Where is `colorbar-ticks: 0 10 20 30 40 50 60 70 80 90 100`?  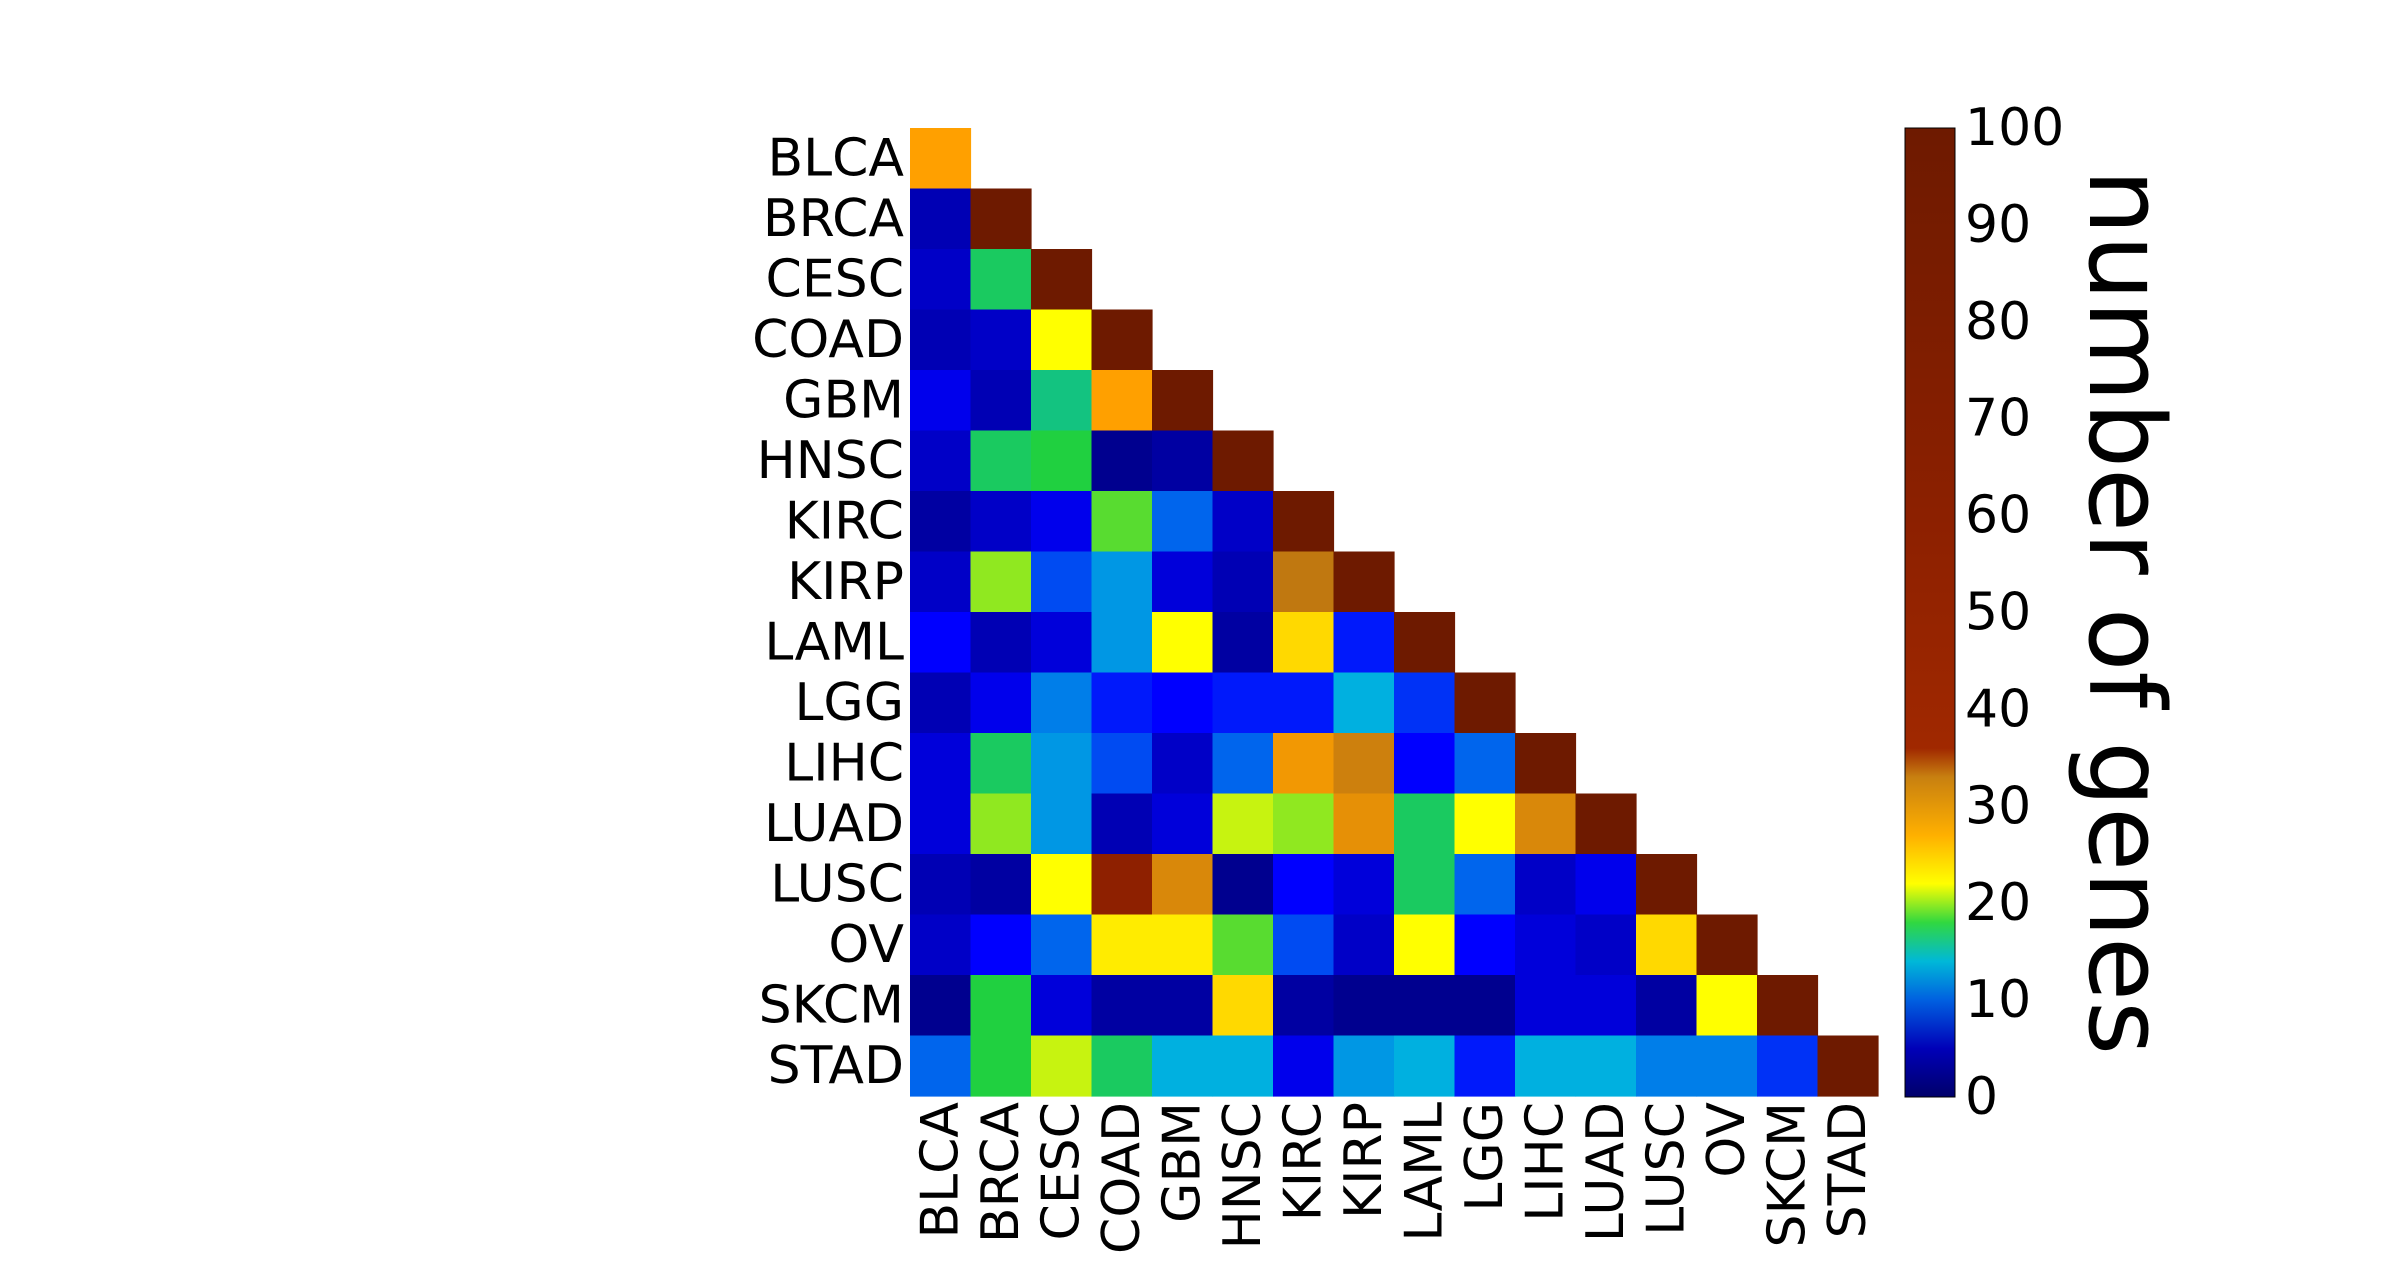 colorbar-ticks: 0 10 20 30 40 50 60 70 80 90 100 is located at coordinates (2014, 612).